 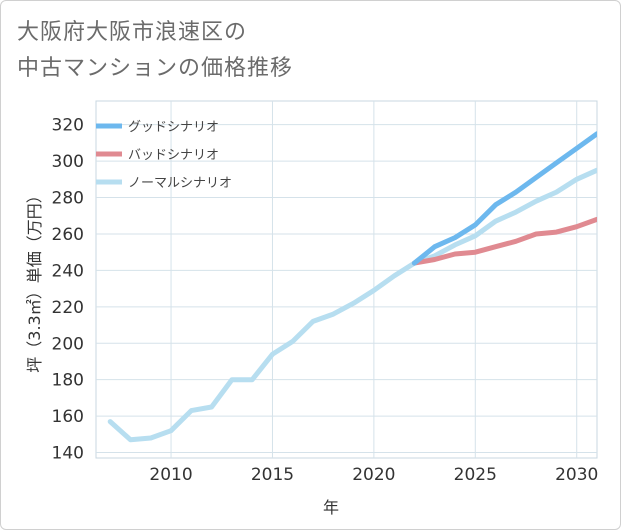 I want to click on x-tick-label: 2020, so click(x=373, y=475).